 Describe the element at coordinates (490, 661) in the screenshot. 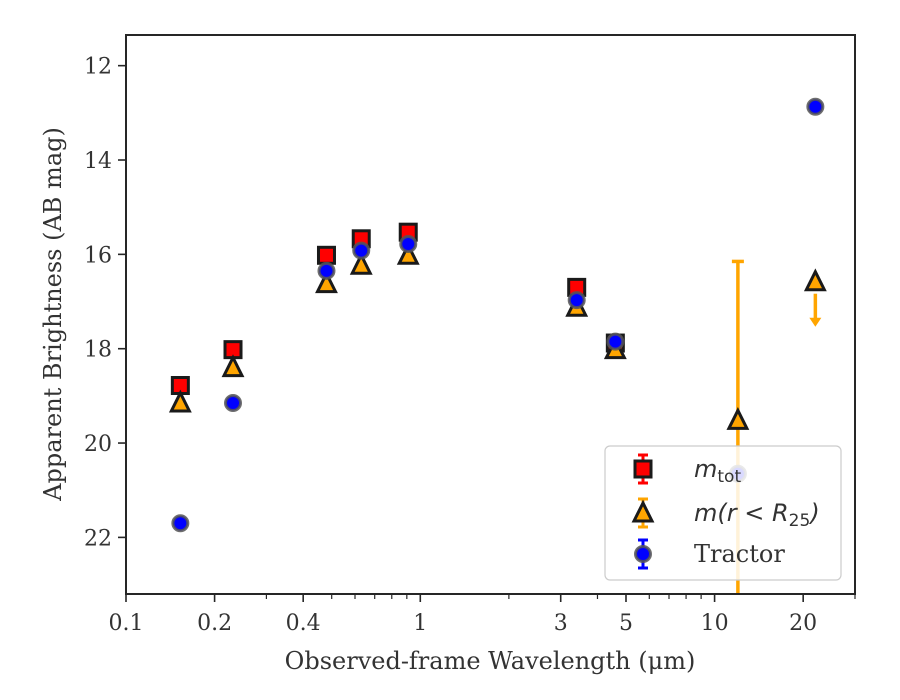

I see `x-axis-label: Observed-frame Wavelength (μm)` at that location.